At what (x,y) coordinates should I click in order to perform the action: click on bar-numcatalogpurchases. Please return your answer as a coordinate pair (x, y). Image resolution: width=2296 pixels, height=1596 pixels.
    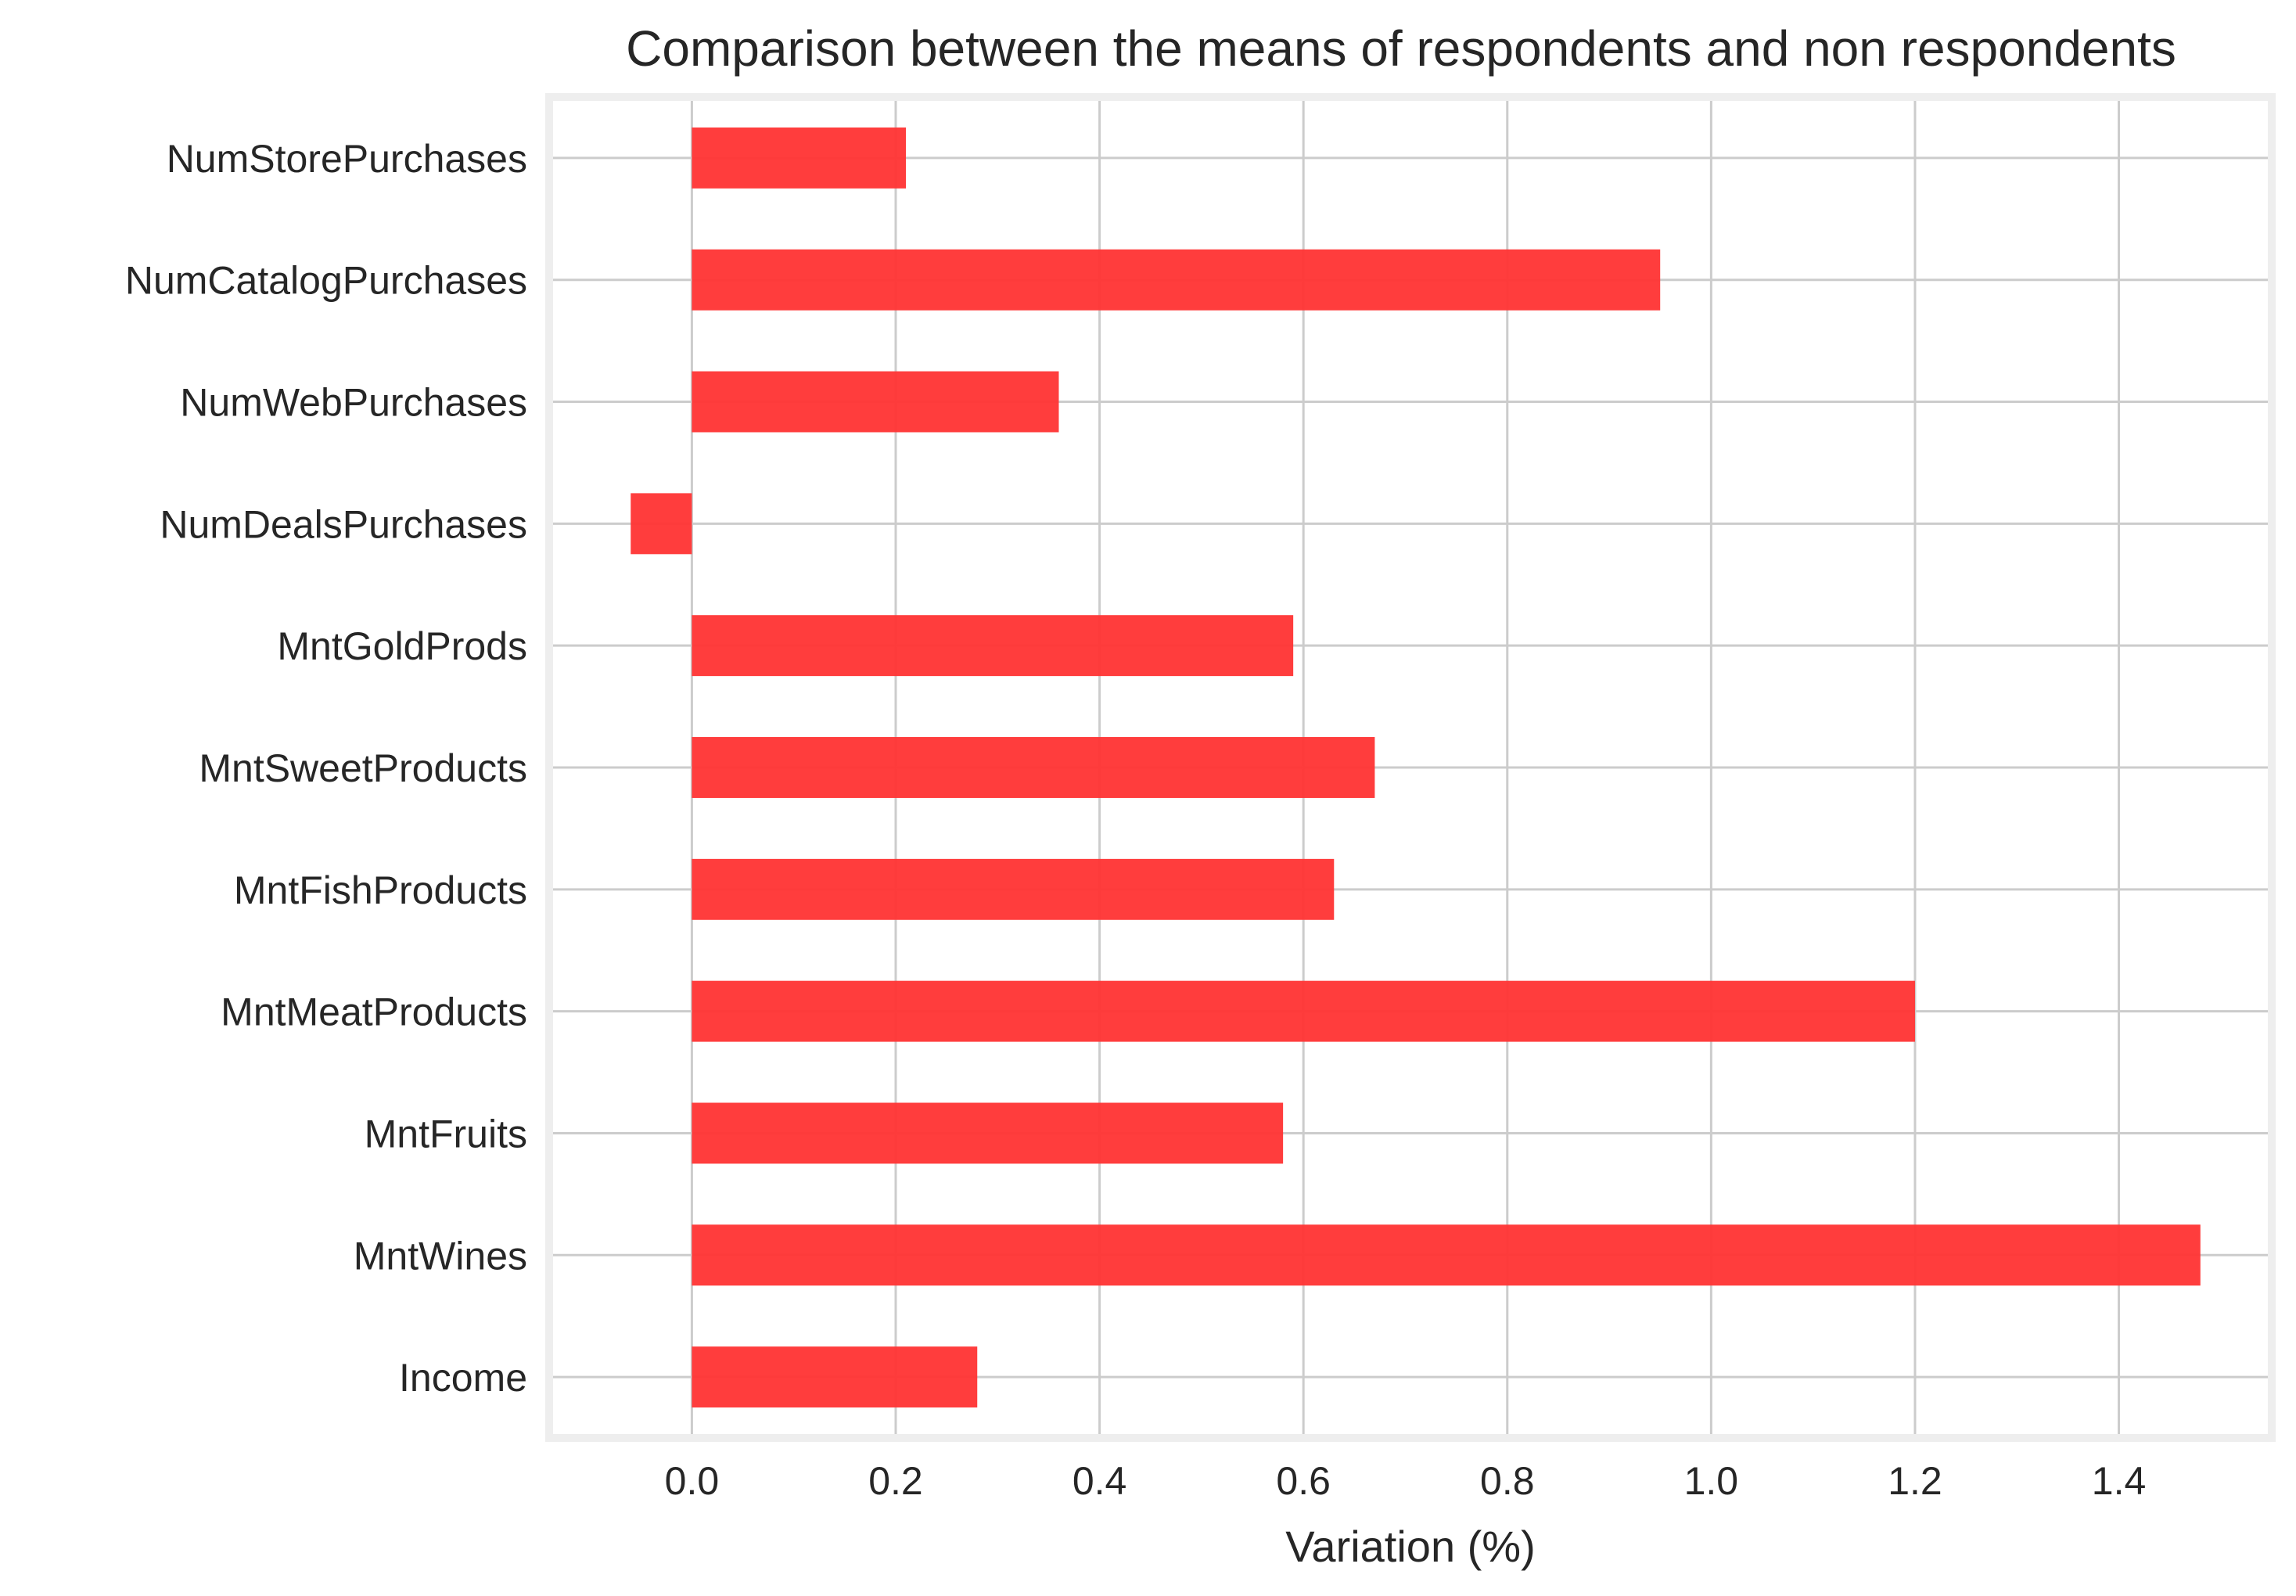
    Looking at the image, I should click on (1176, 280).